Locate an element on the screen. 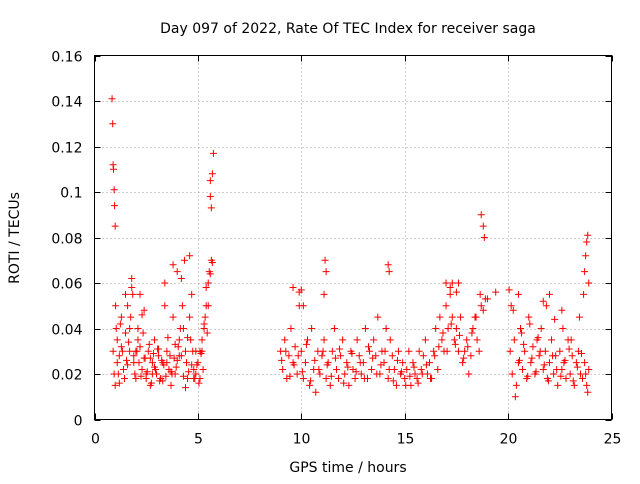  y-tick-label: 0.06 is located at coordinates (66, 285).